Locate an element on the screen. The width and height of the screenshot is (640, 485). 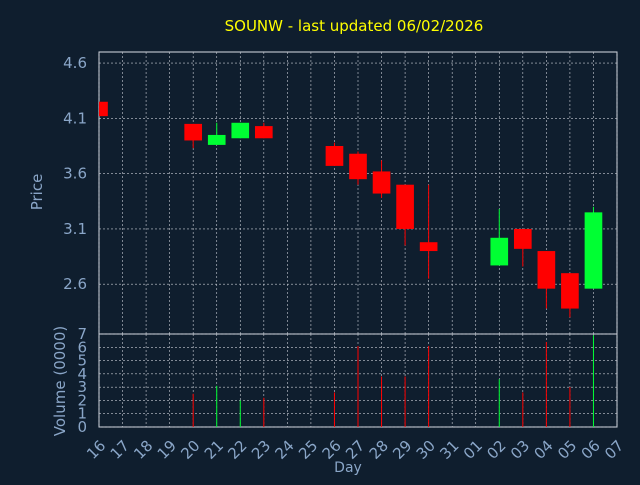
price-tick-label: 3.1 is located at coordinates (75, 229).